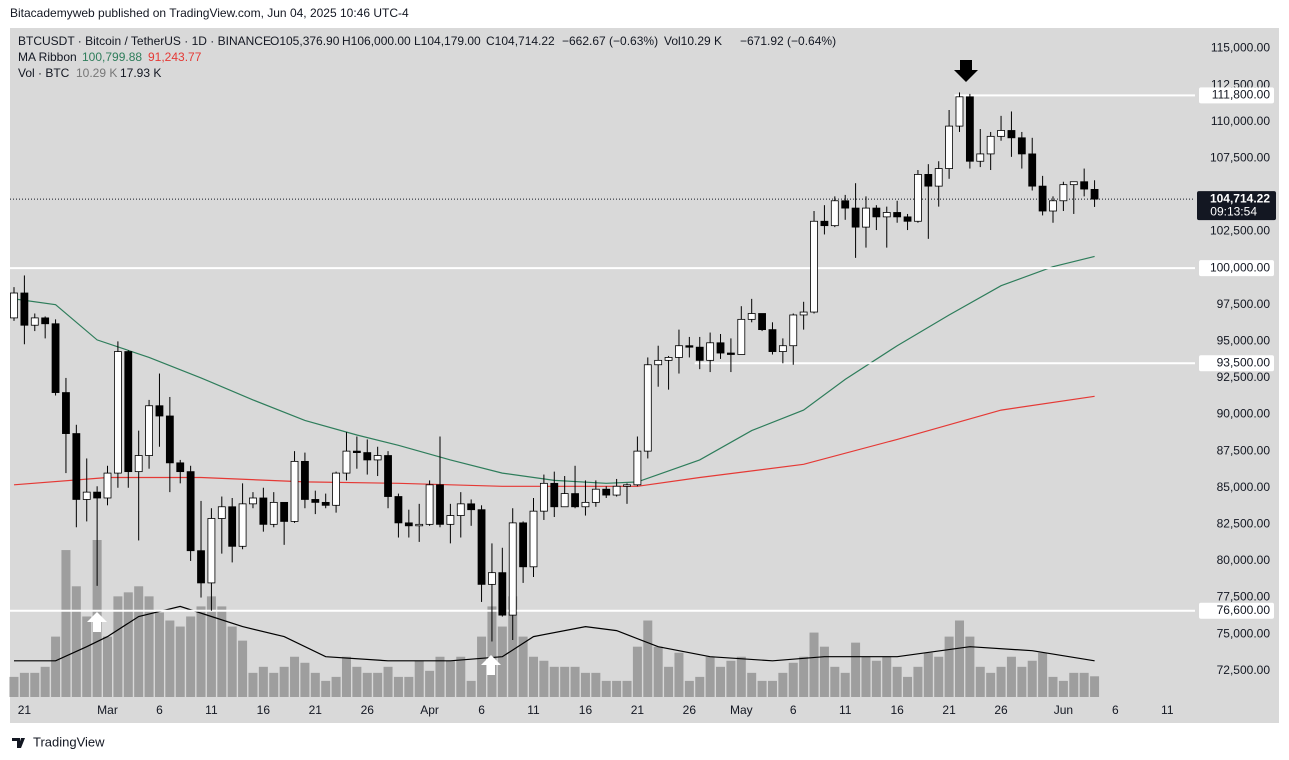  Describe the element at coordinates (140, 73) in the screenshot. I see `legend-vol-value: 17.93 K` at that location.